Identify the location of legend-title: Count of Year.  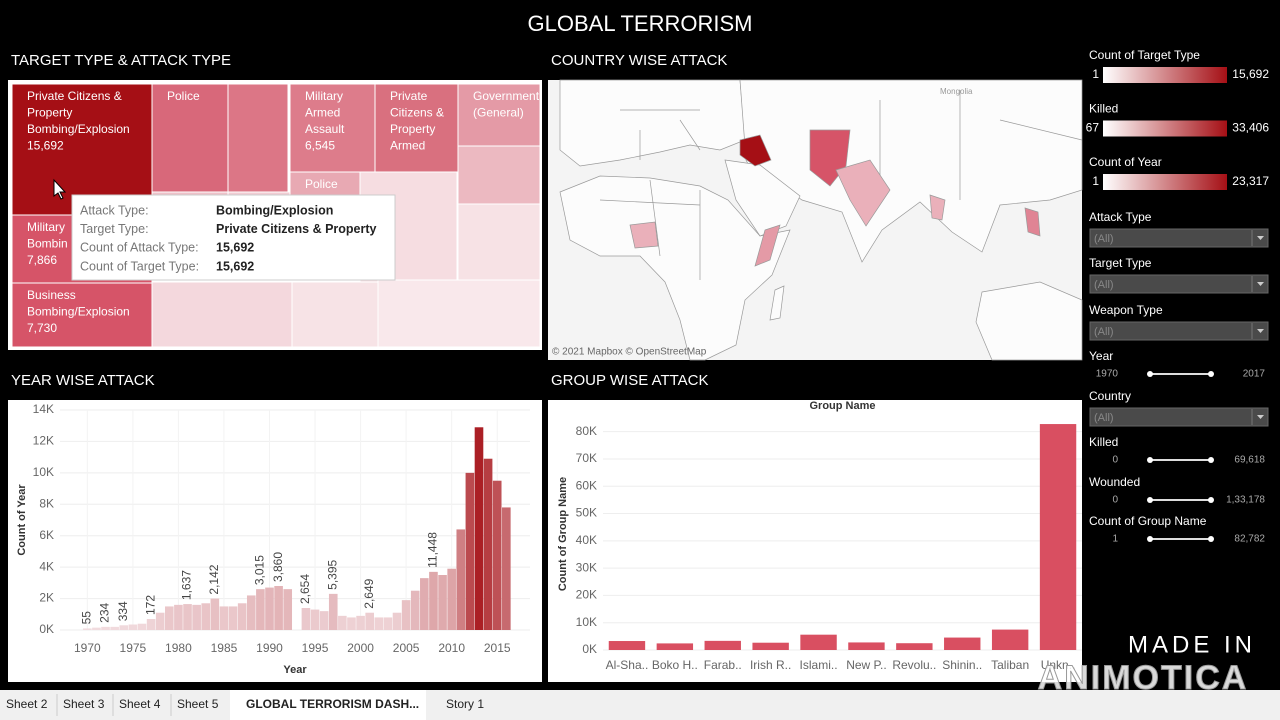
(1125, 162).